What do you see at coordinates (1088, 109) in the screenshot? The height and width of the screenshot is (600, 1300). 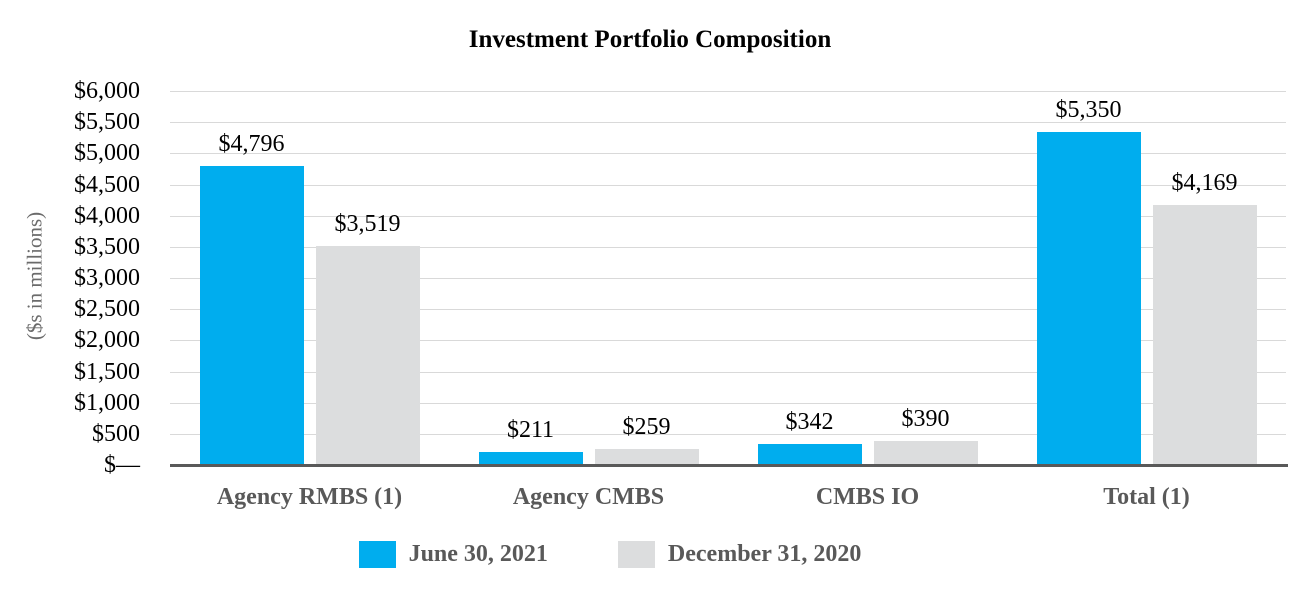 I see `bar-value-label: $5,350` at bounding box center [1088, 109].